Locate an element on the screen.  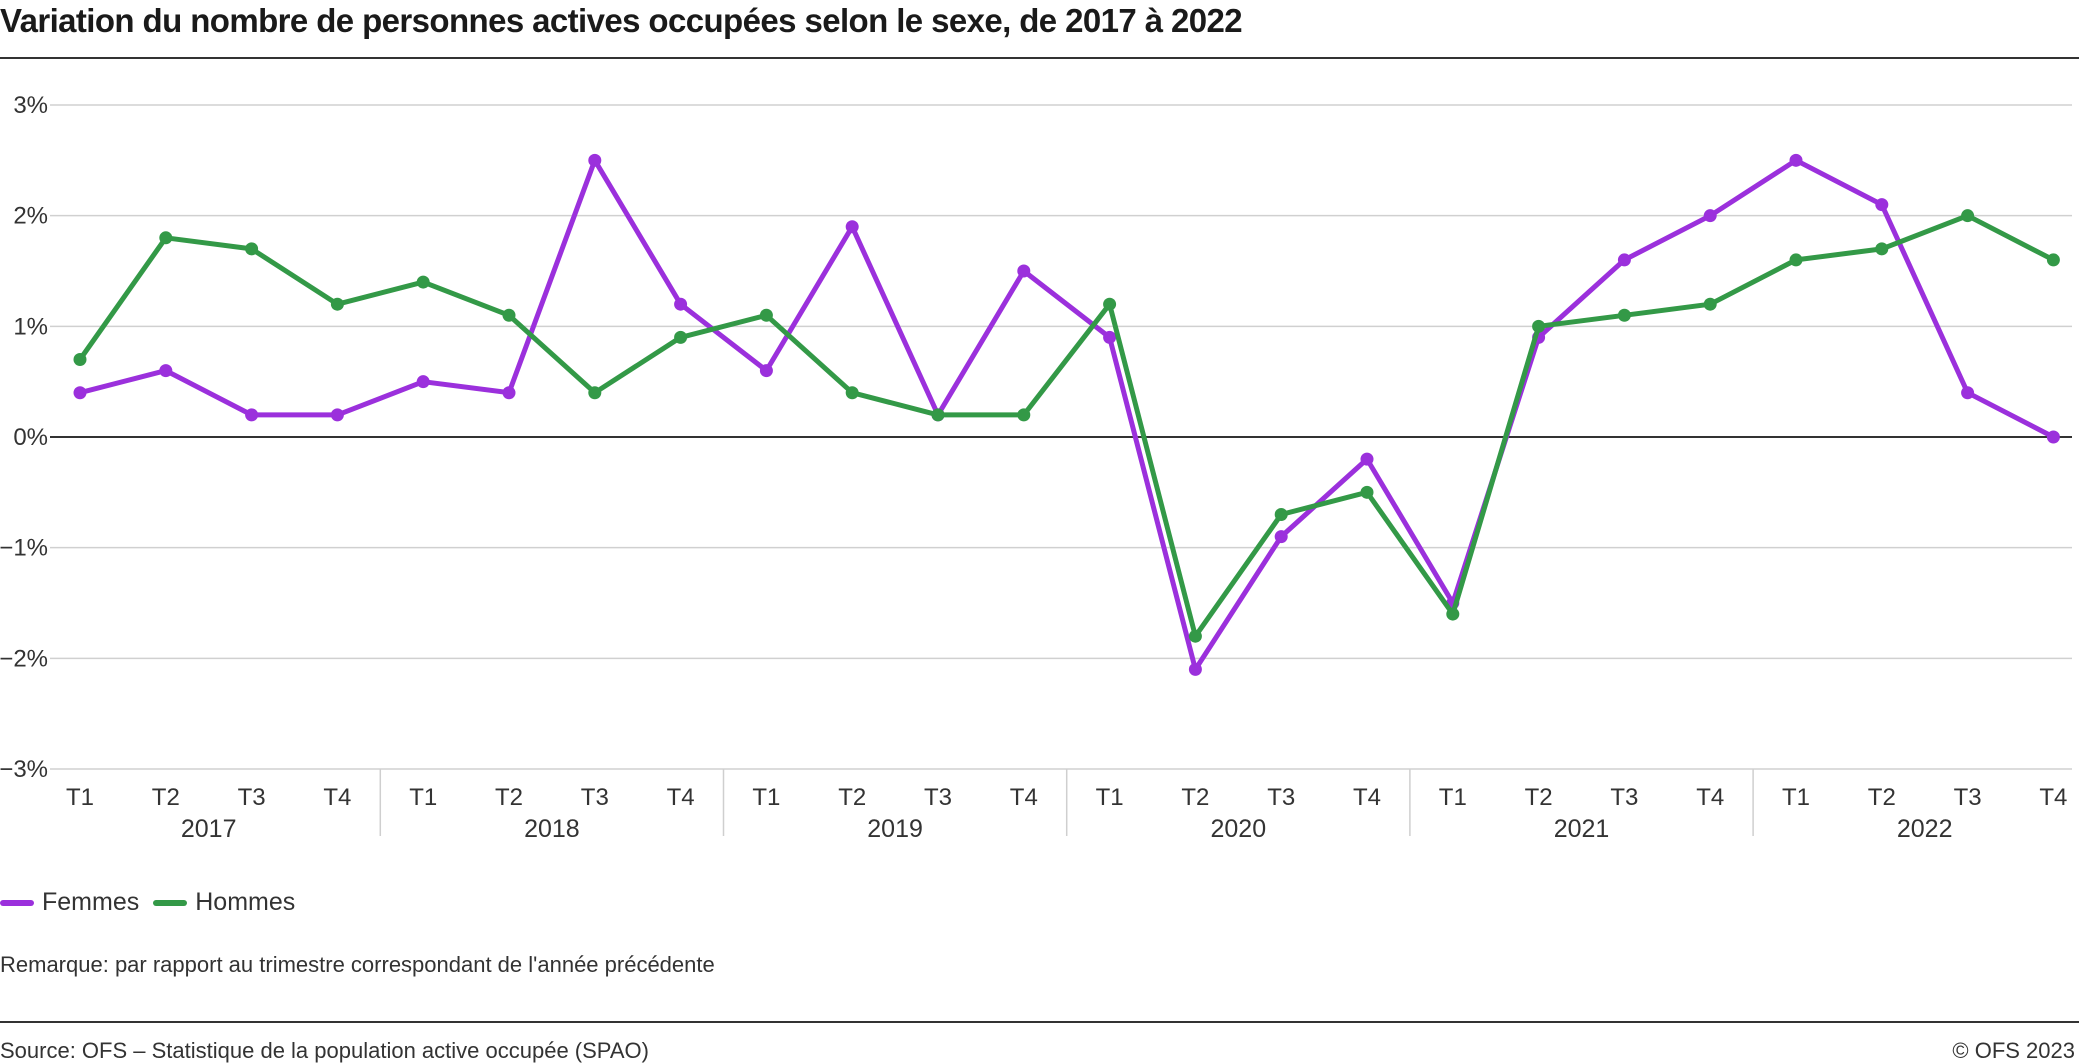
legend-item-hommes: Hommes is located at coordinates (224, 902).